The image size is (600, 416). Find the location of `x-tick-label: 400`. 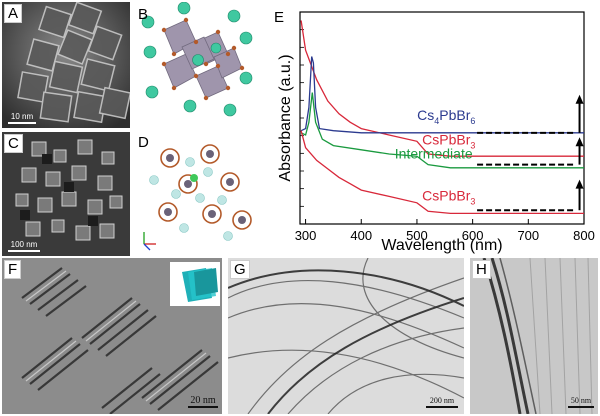

x-tick-label: 400 is located at coordinates (361, 235).